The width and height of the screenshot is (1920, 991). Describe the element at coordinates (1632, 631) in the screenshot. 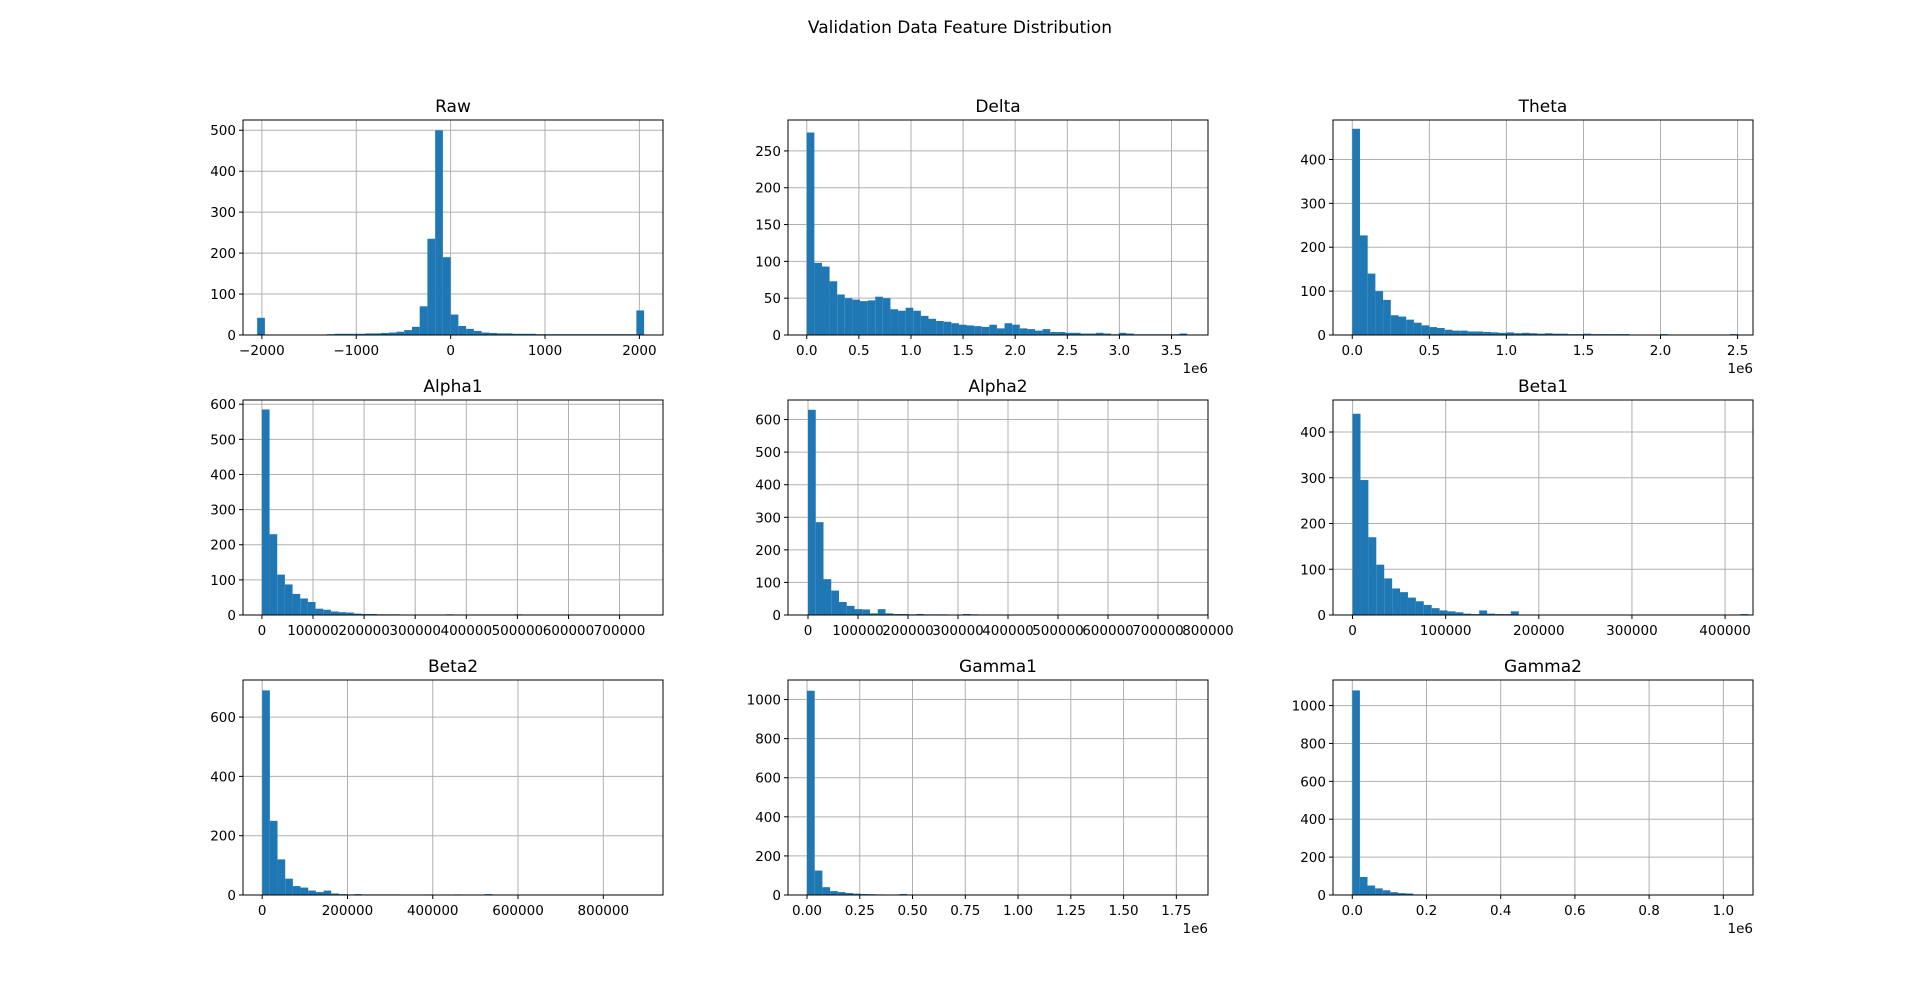

I see `x-tick-label: 300000` at that location.